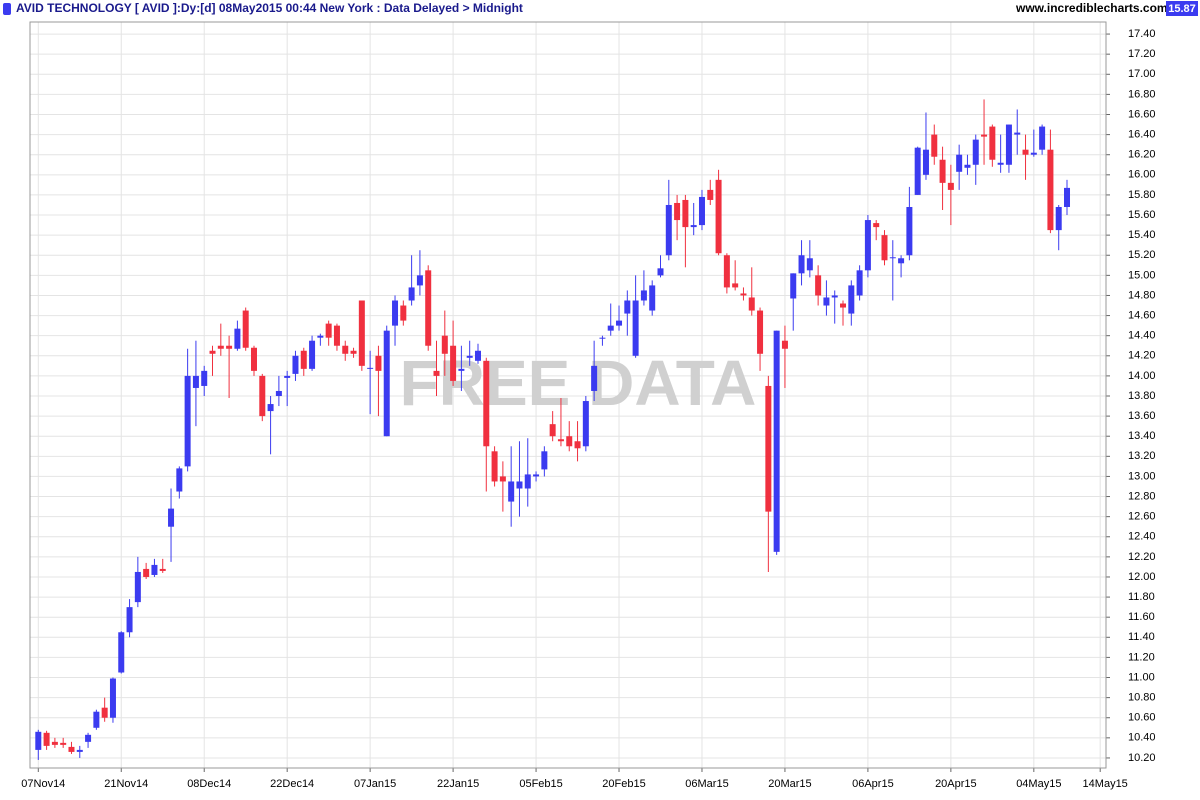 Image resolution: width=1200 pixels, height=800 pixels. I want to click on y-tick-label: 15.00, so click(1142, 275).